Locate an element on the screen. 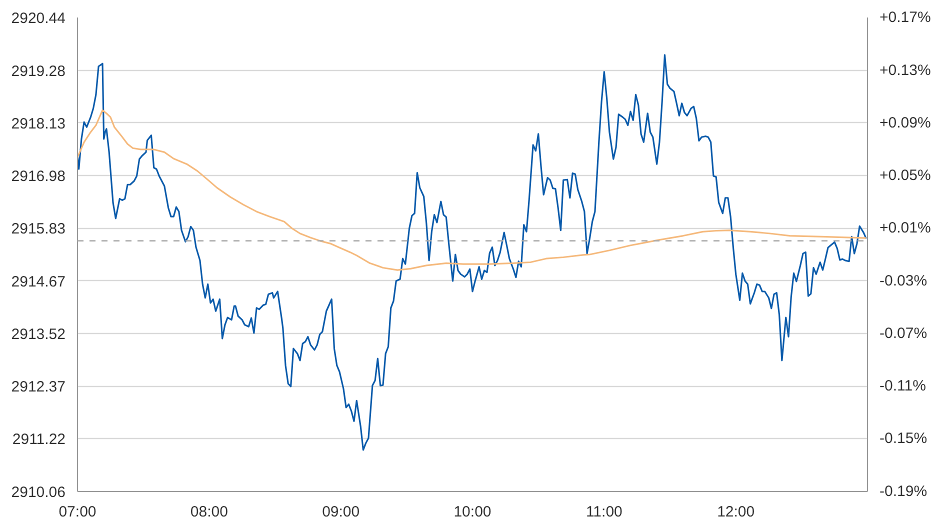 This screenshot has height=531, width=941. y2-tick-label: -0.19% is located at coordinates (904, 491).